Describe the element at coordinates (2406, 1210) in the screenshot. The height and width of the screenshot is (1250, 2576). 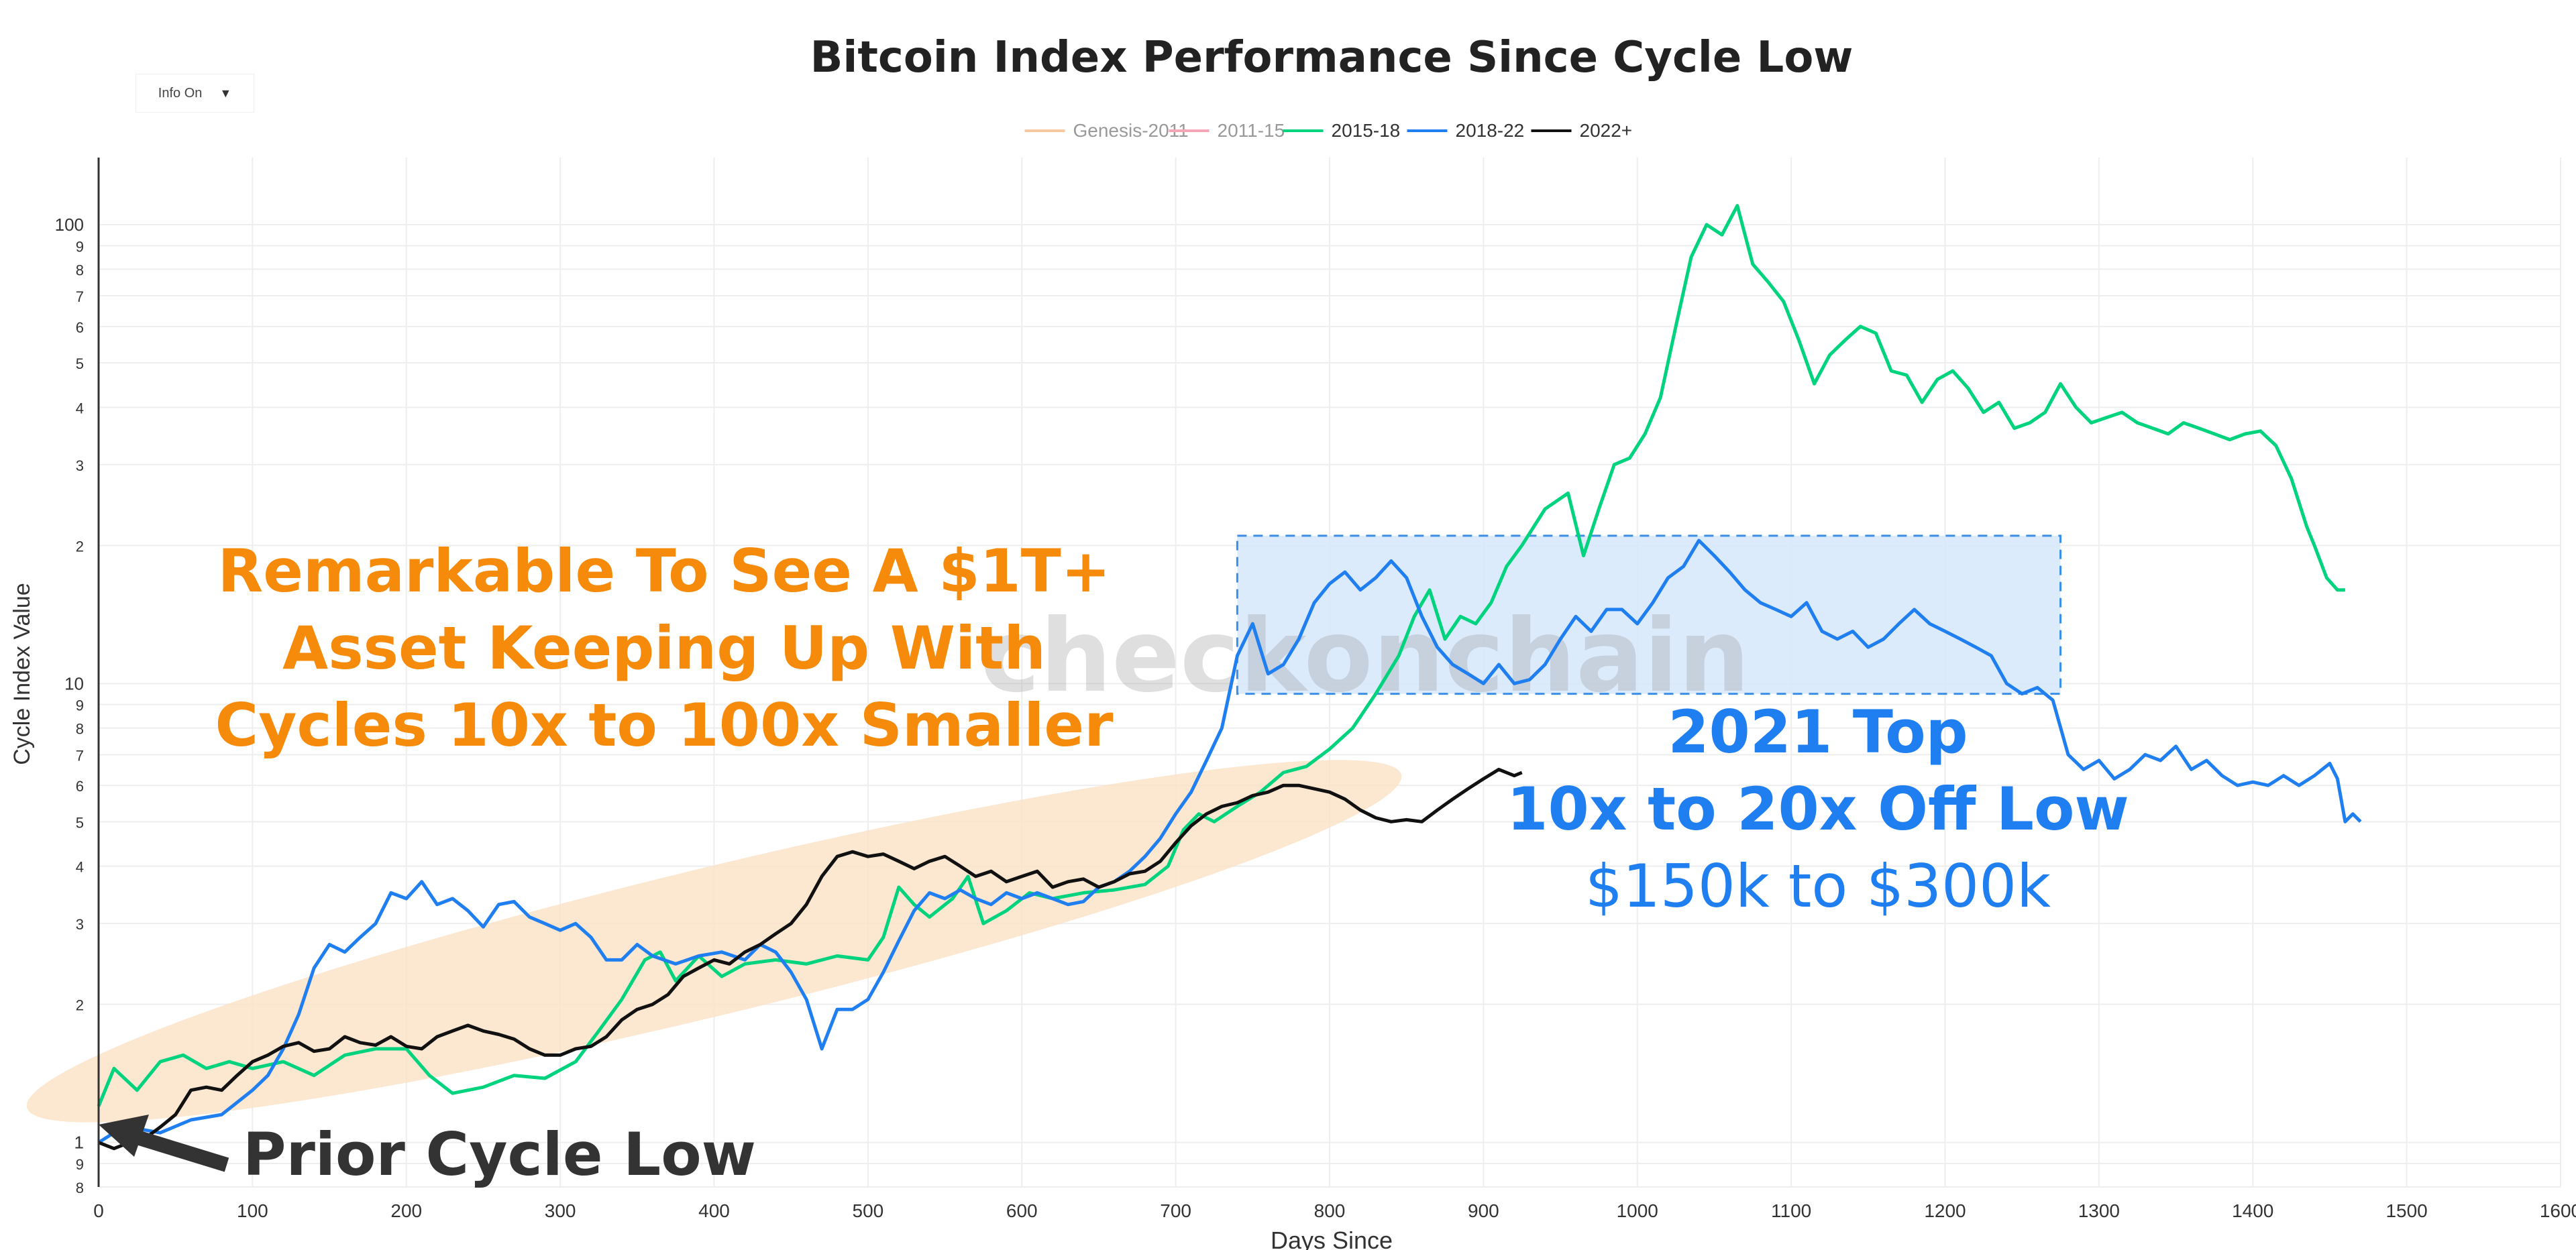
I see `x-tick-label: 1500` at that location.